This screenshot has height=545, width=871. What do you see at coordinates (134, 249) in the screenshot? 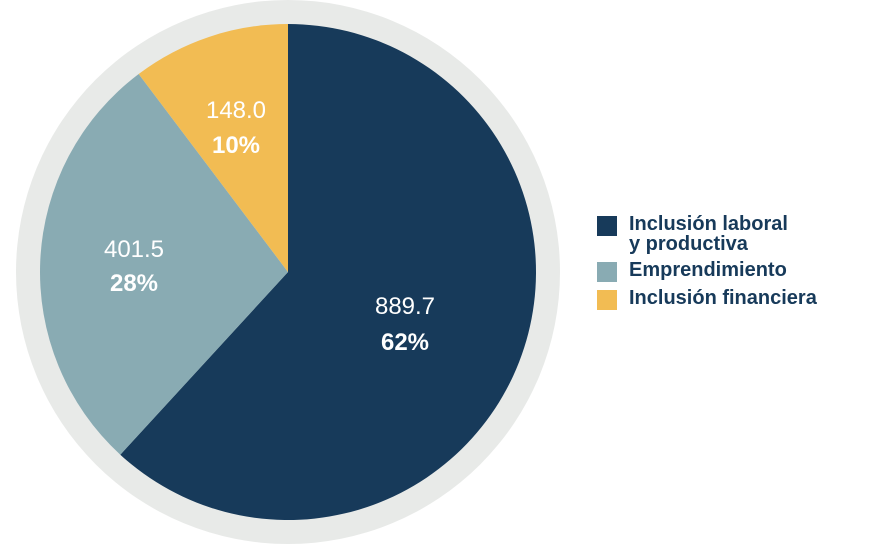
I see `slice-value-label-emprendimiento: 401.5` at bounding box center [134, 249].